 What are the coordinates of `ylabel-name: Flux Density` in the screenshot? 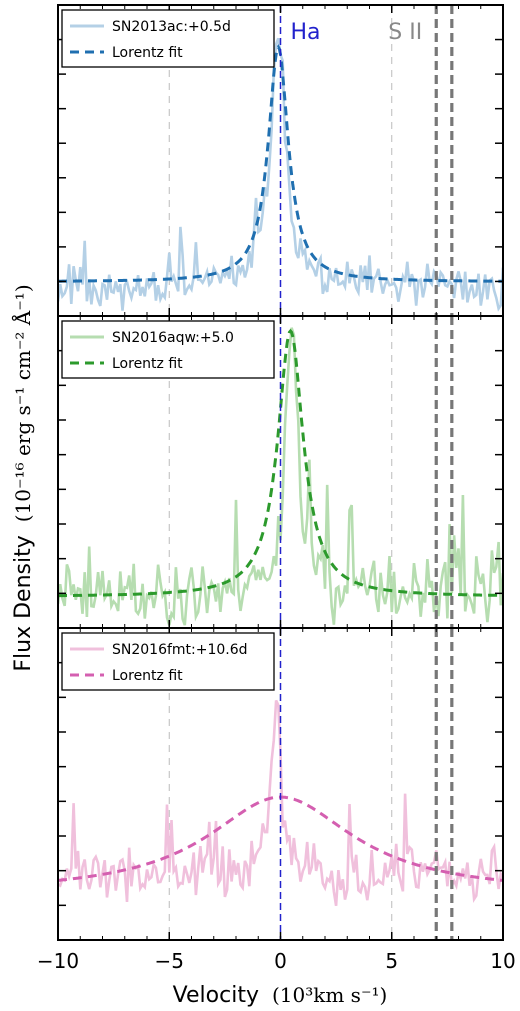 It's located at (23, 603).